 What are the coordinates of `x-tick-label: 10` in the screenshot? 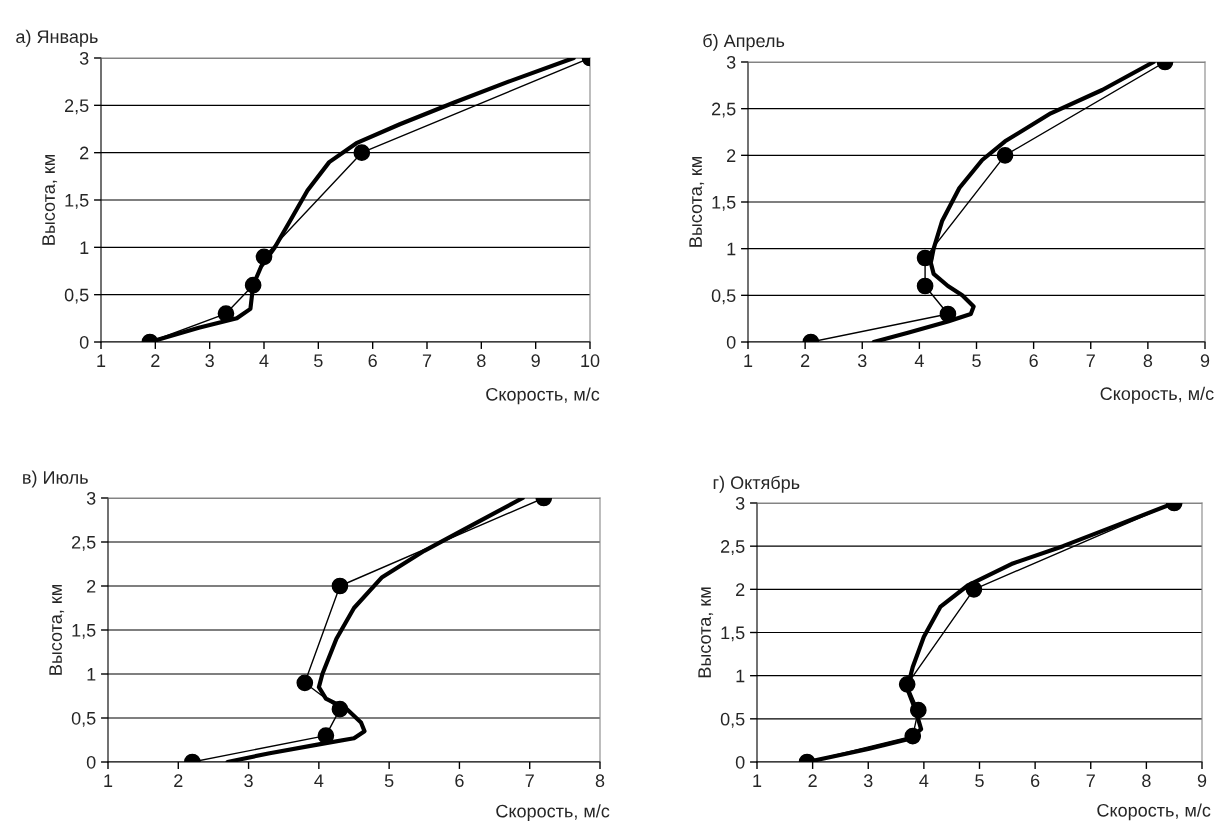 It's located at (590, 361).